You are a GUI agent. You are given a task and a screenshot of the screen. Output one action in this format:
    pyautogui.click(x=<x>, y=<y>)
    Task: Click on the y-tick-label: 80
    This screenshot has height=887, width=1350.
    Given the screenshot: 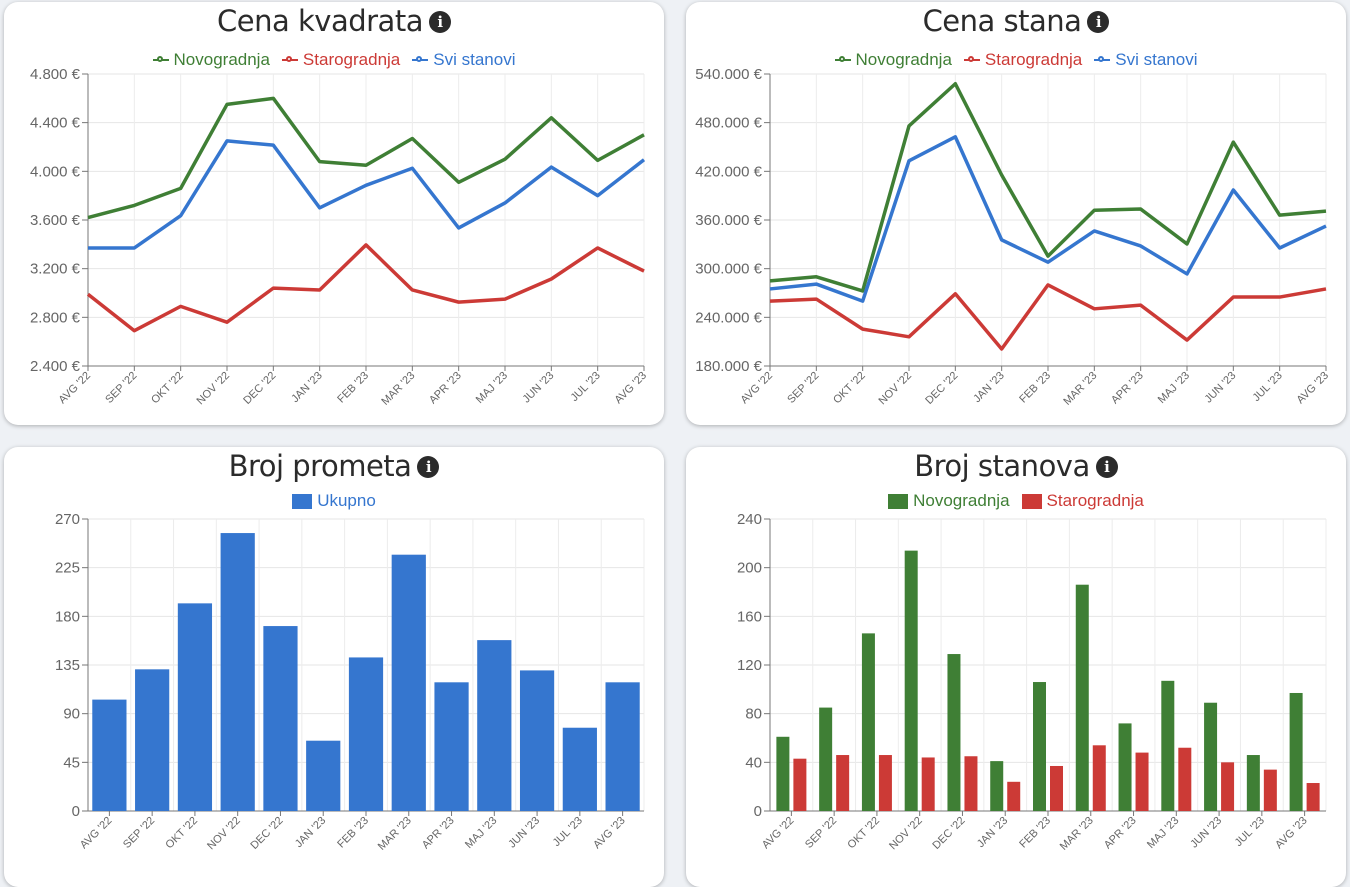 What is the action you would take?
    pyautogui.click(x=753, y=714)
    